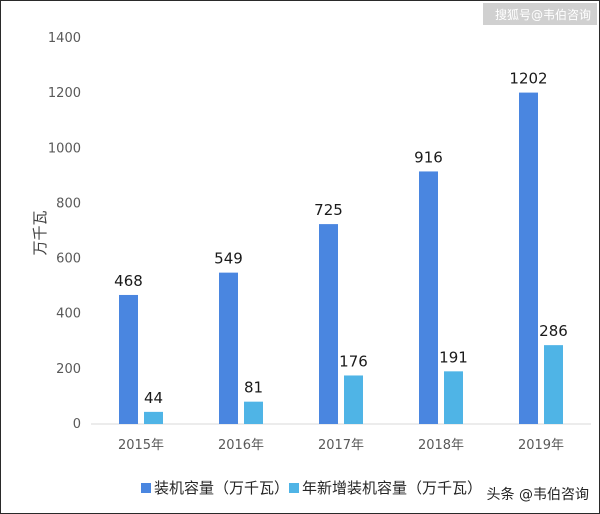 Image resolution: width=600 pixels, height=514 pixels. I want to click on y-tick-label: 1400, so click(64, 38).